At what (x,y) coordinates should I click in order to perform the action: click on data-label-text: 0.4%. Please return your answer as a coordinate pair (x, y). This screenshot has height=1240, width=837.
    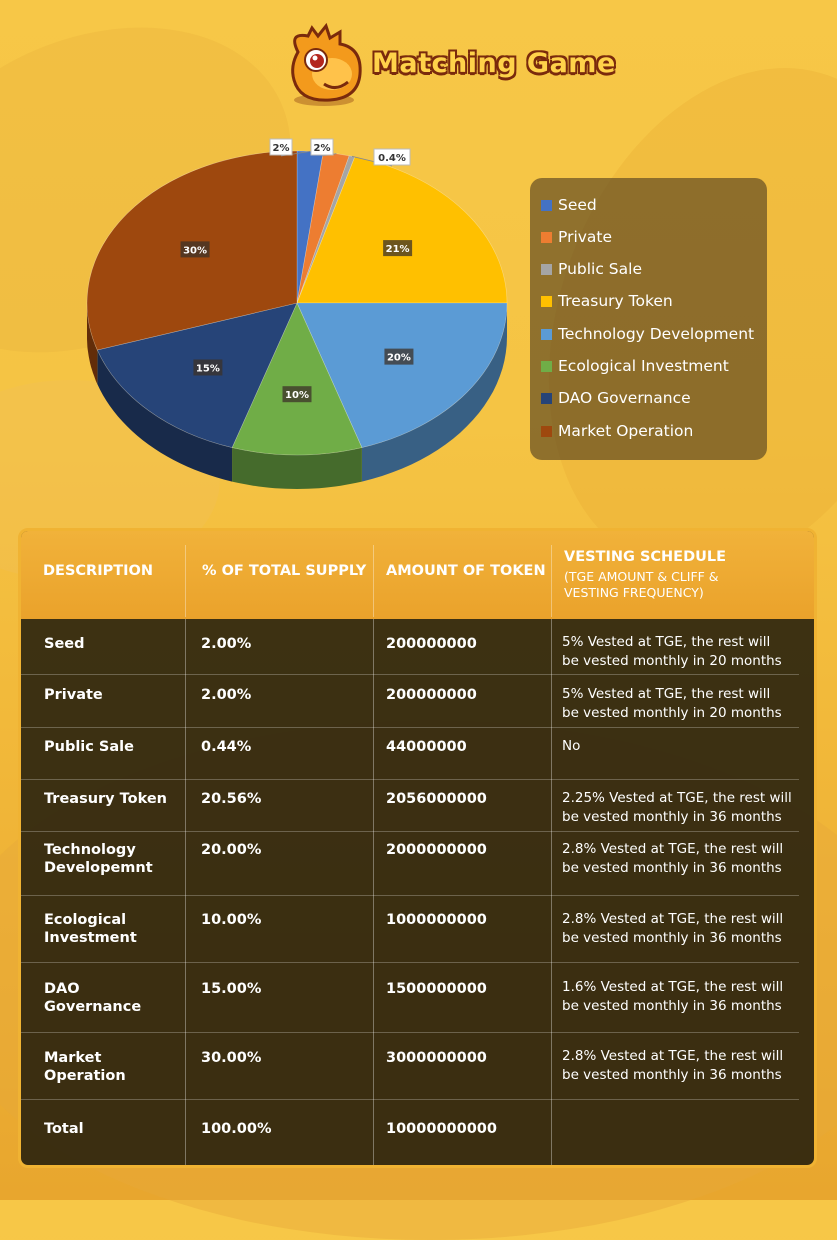
    Looking at the image, I should click on (392, 158).